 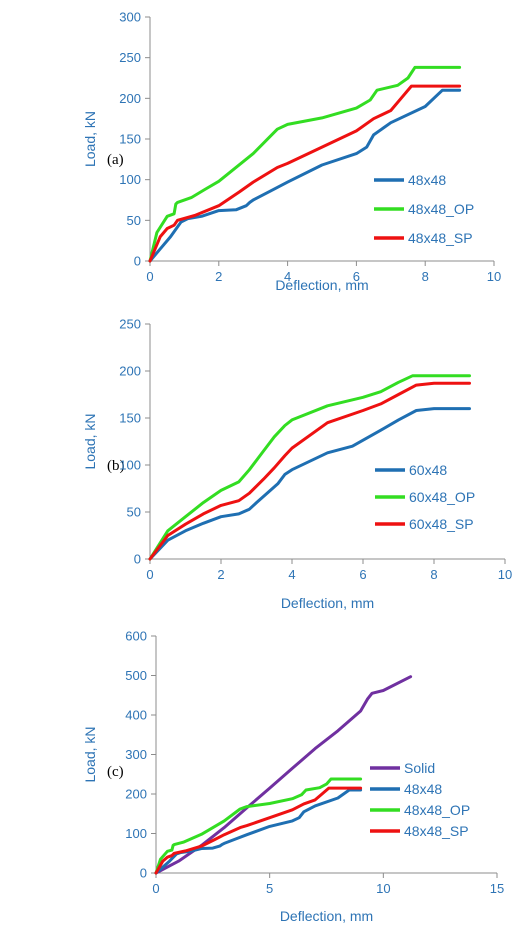 I want to click on legend-label: 60x48_OP, so click(x=442, y=497).